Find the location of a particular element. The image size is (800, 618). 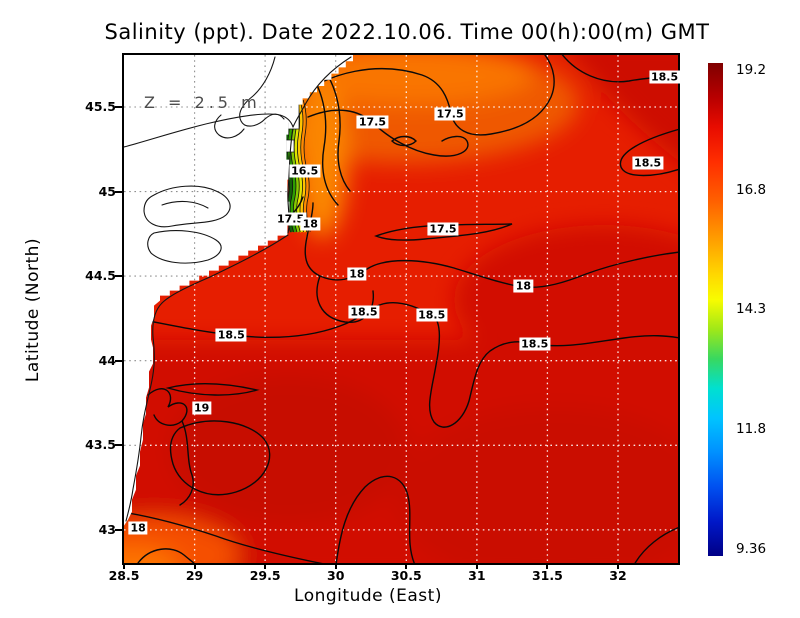

y-tick-label: 43 is located at coordinates (107, 529).